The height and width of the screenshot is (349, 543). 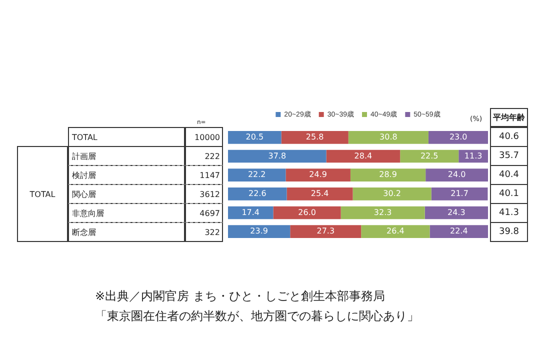 I want to click on text: 41.3, so click(x=509, y=213).